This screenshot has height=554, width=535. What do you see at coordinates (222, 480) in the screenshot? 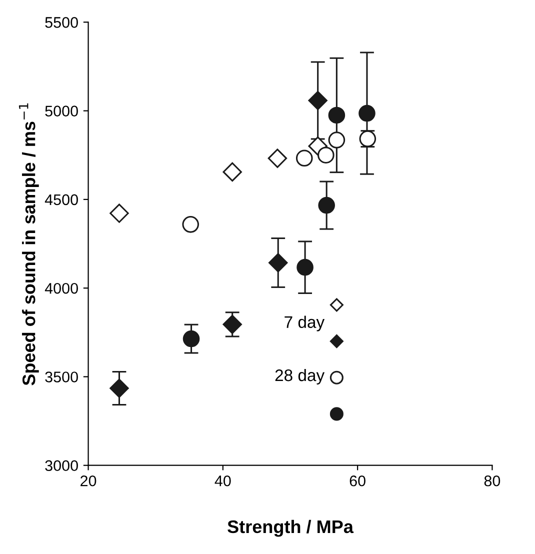
I see `x-tick-label: 40` at bounding box center [222, 480].